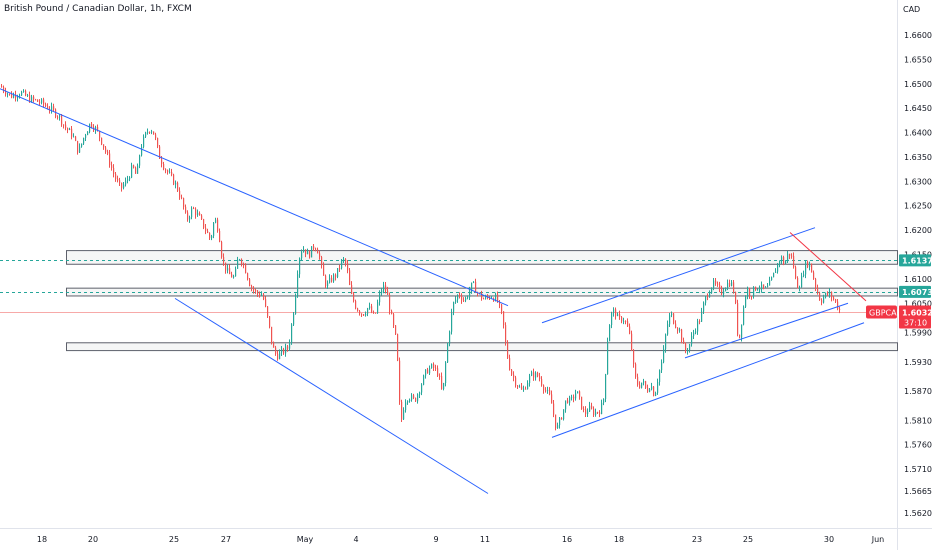 The image size is (932, 550). I want to click on time-tick-label: 25, so click(748, 539).